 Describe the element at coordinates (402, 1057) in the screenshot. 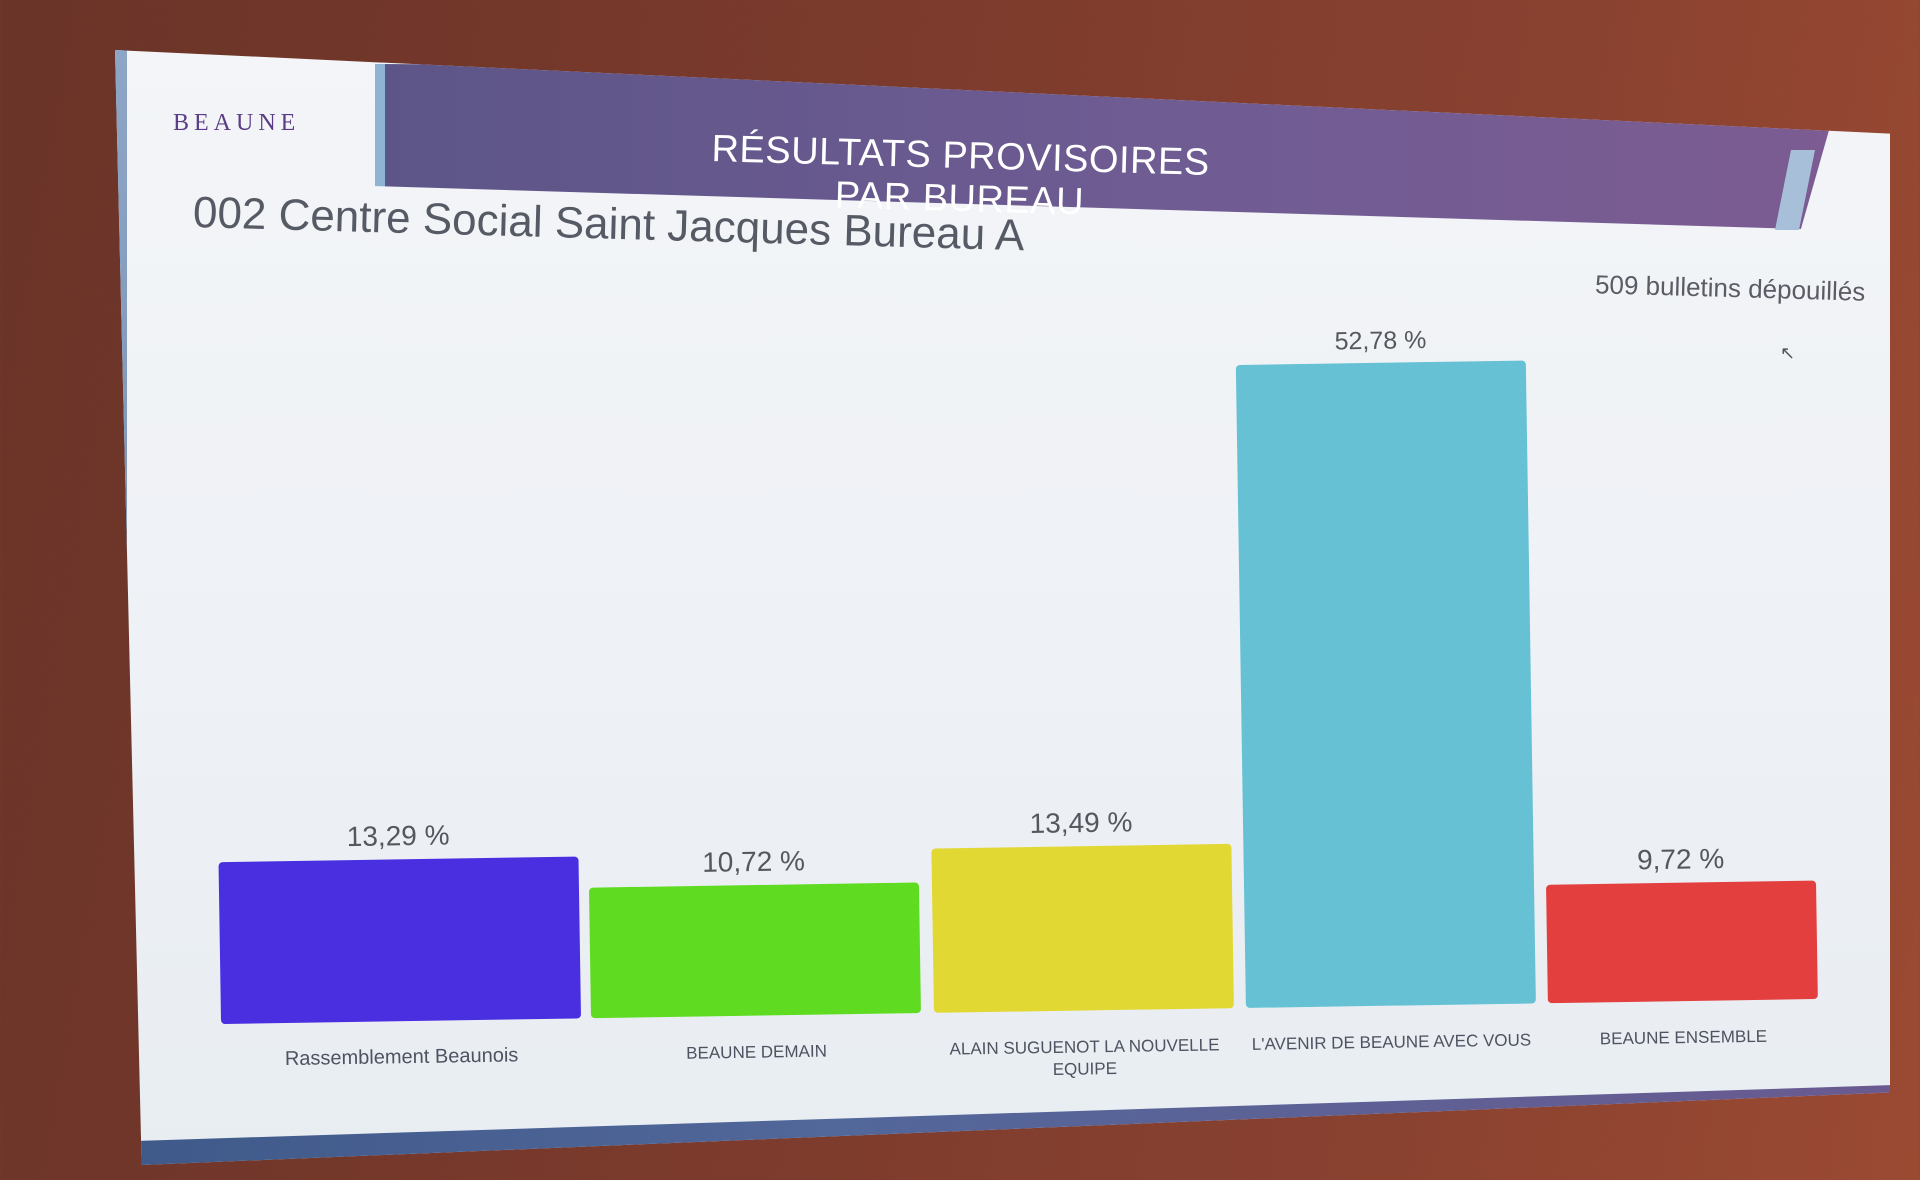

I see `category-label-0: Rassemblement Beaunois` at that location.